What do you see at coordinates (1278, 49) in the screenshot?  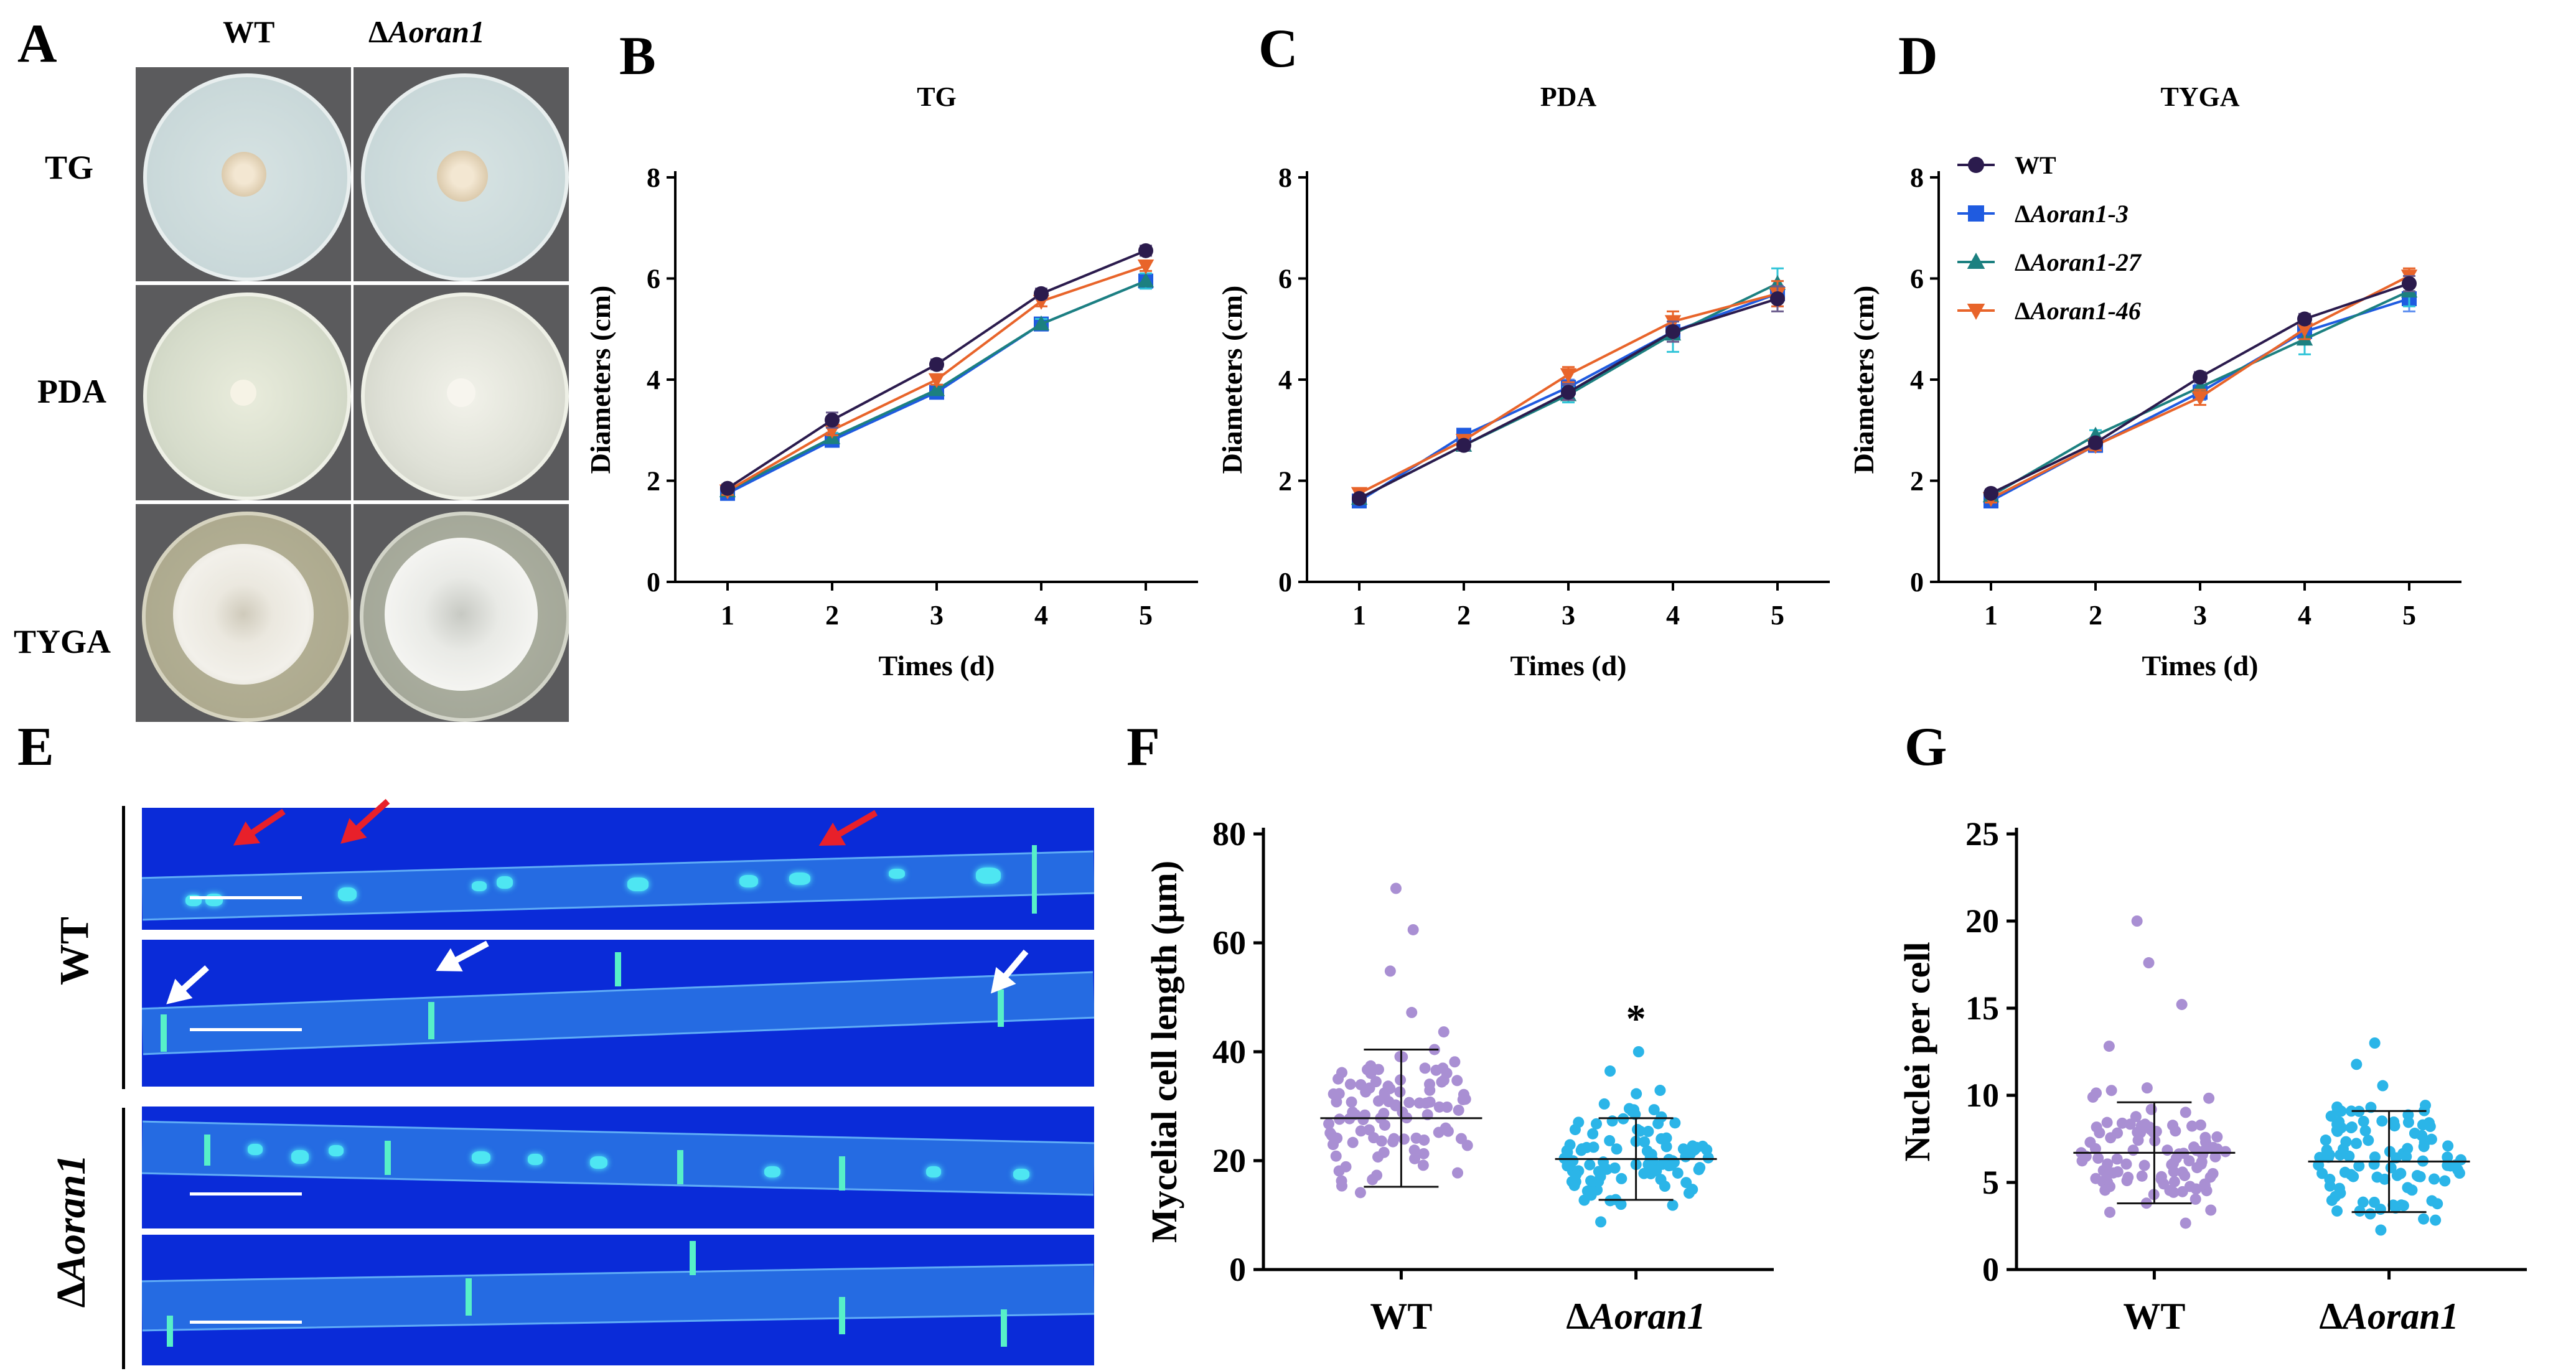 I see `panel-letter-c: C` at bounding box center [1278, 49].